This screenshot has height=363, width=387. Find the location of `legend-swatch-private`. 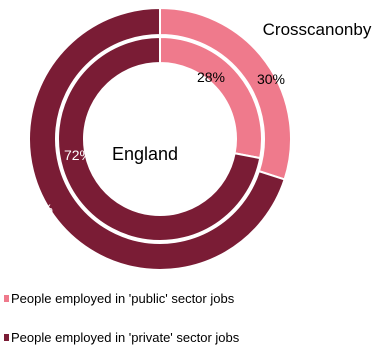

legend-swatch-private is located at coordinates (6, 337).